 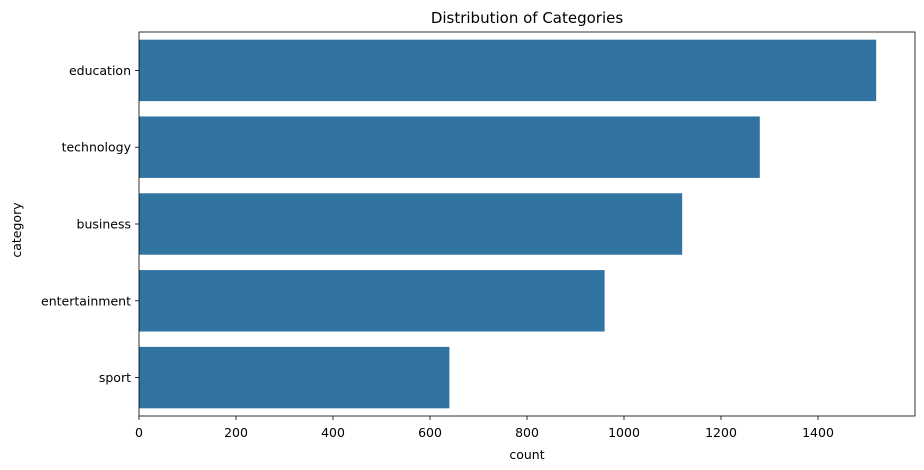 What do you see at coordinates (236, 432) in the screenshot?
I see `x-tick-label: 200` at bounding box center [236, 432].